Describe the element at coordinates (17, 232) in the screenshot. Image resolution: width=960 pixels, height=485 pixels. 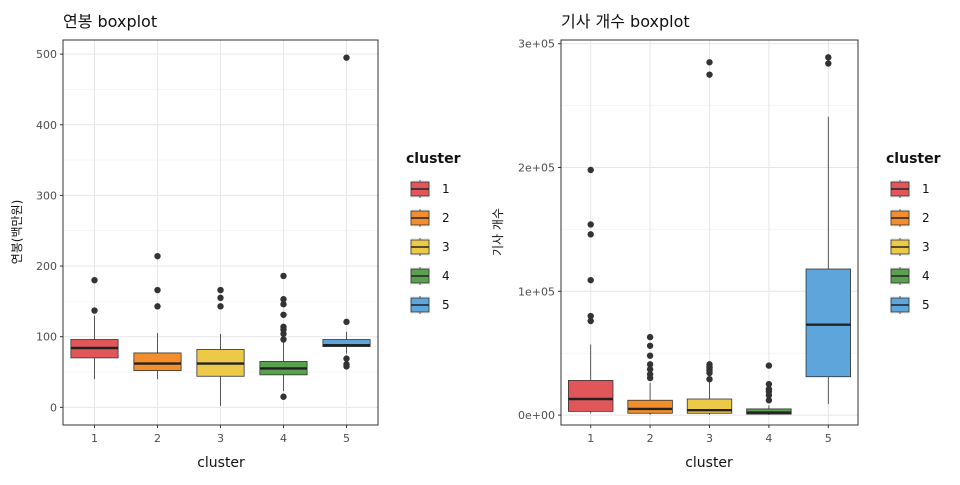
I see `y-axis-label: 연봉(백만원)` at that location.